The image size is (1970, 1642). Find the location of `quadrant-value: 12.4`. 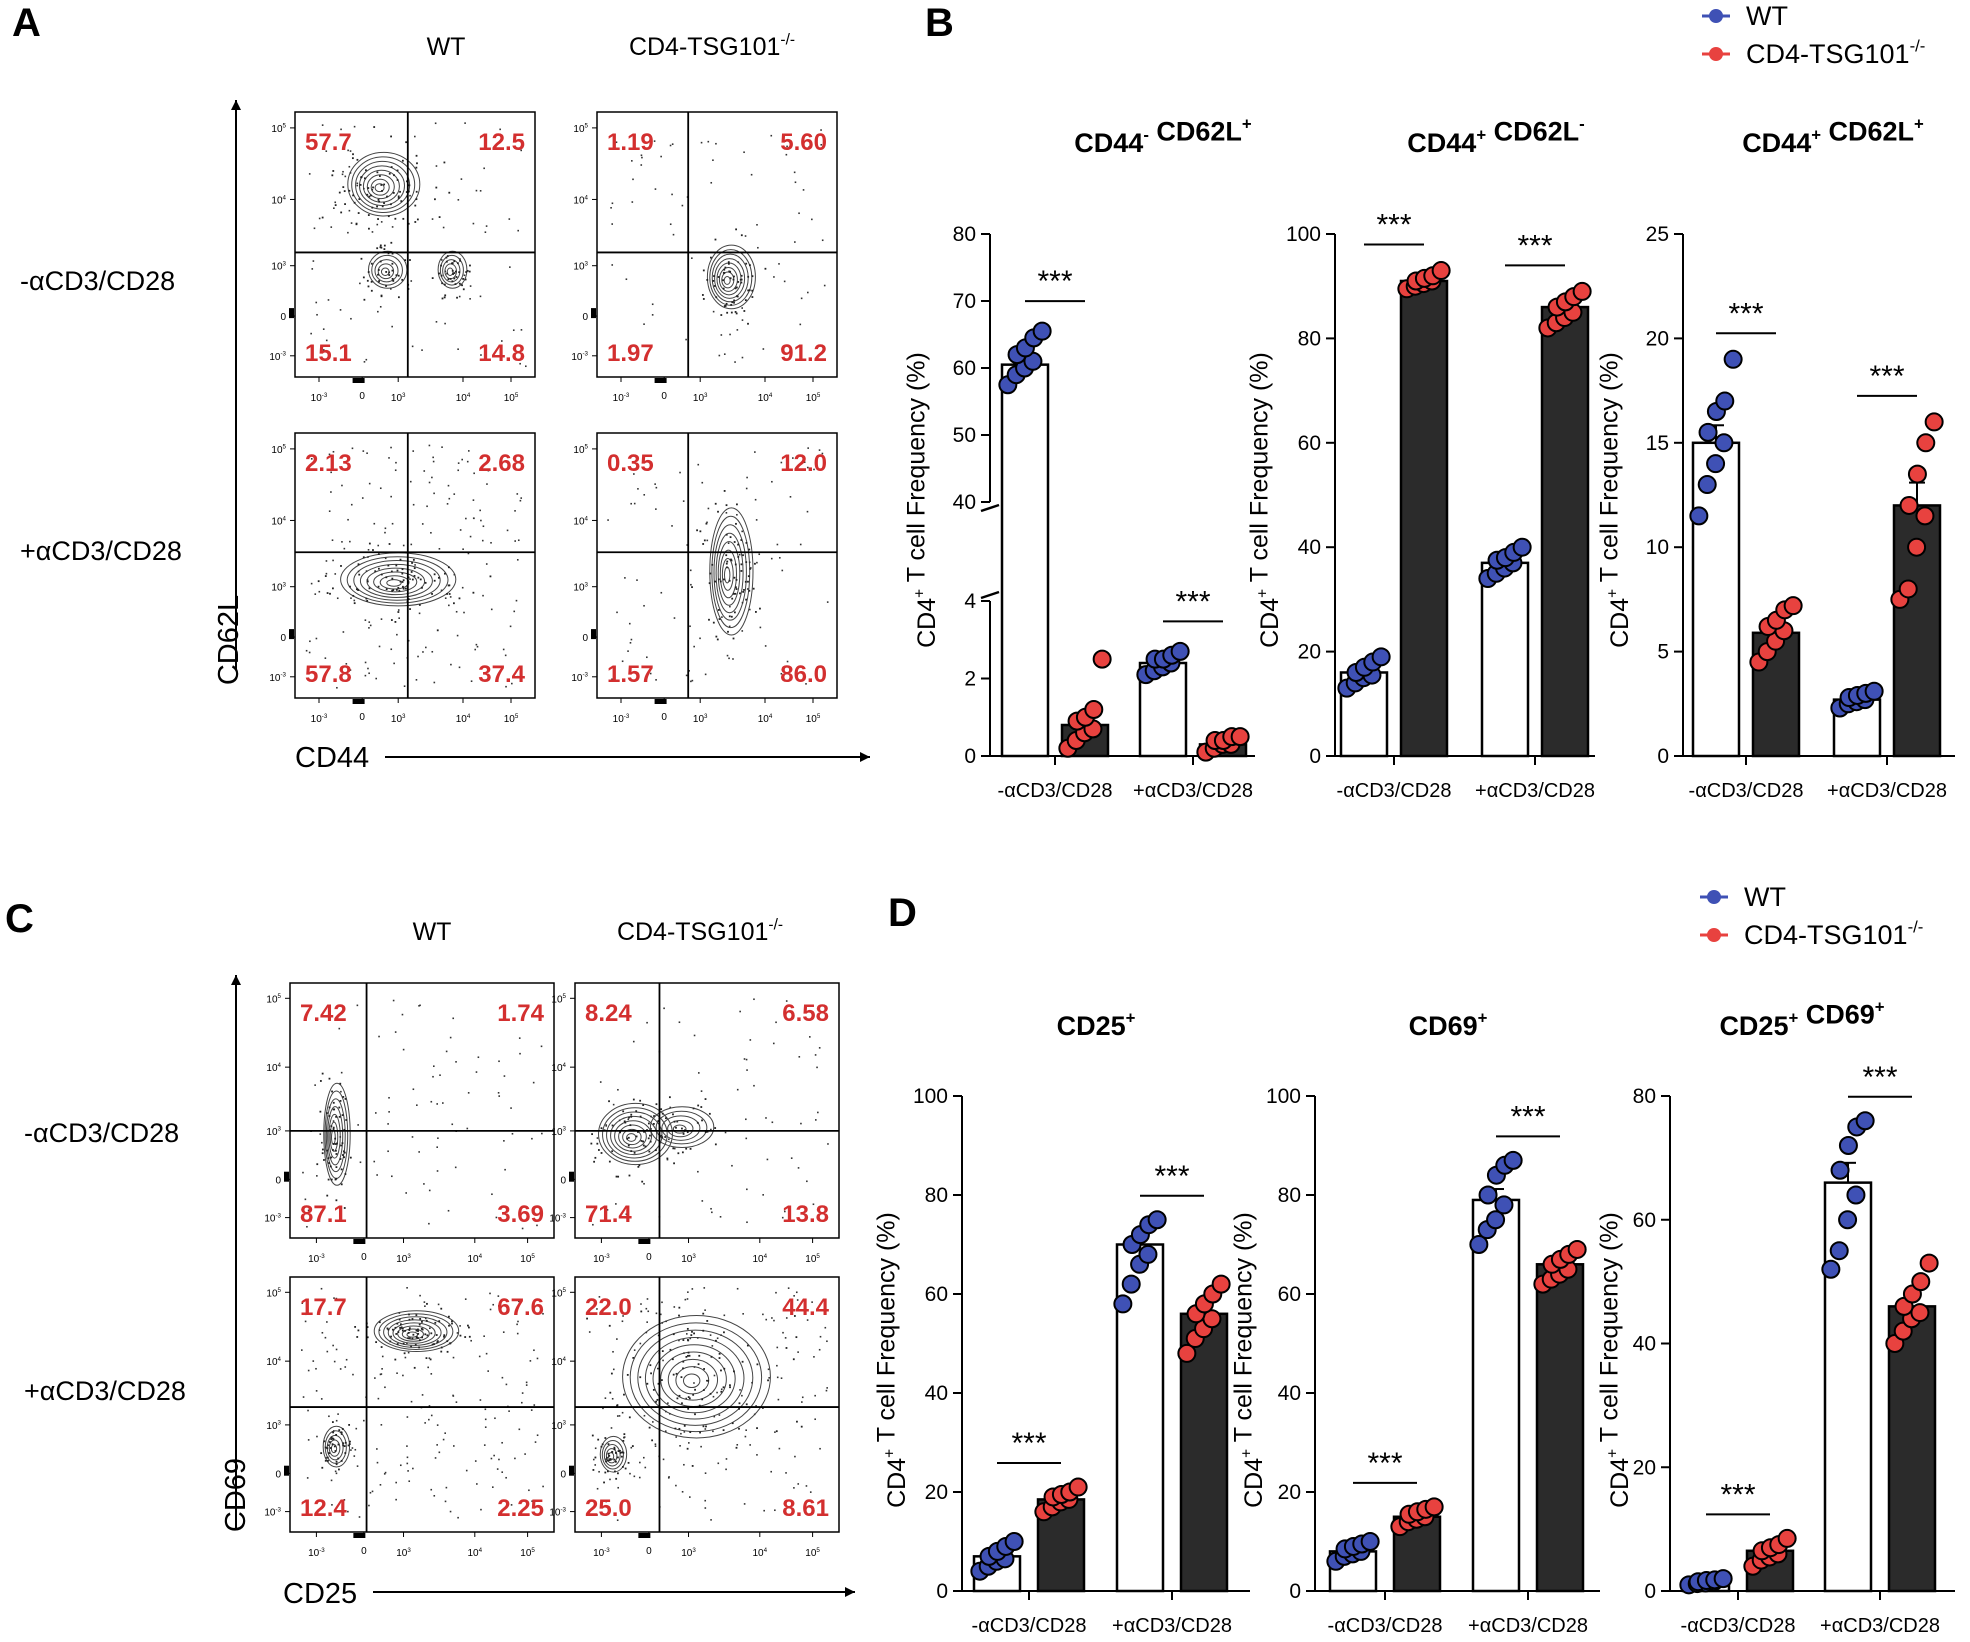

quadrant-value: 12.4 is located at coordinates (323, 1508).